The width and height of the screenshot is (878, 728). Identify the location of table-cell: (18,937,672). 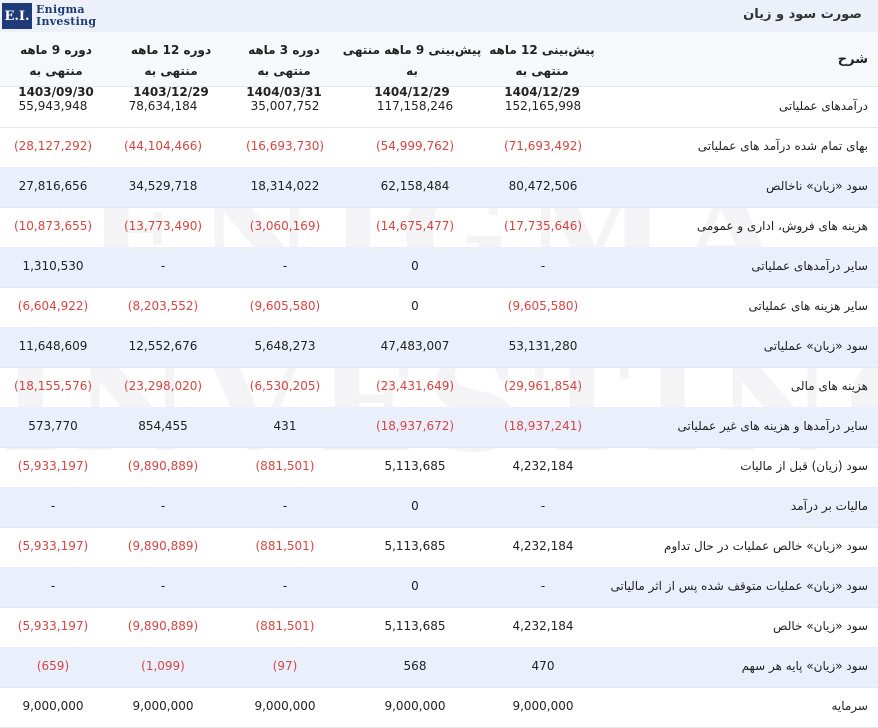
(415, 426).